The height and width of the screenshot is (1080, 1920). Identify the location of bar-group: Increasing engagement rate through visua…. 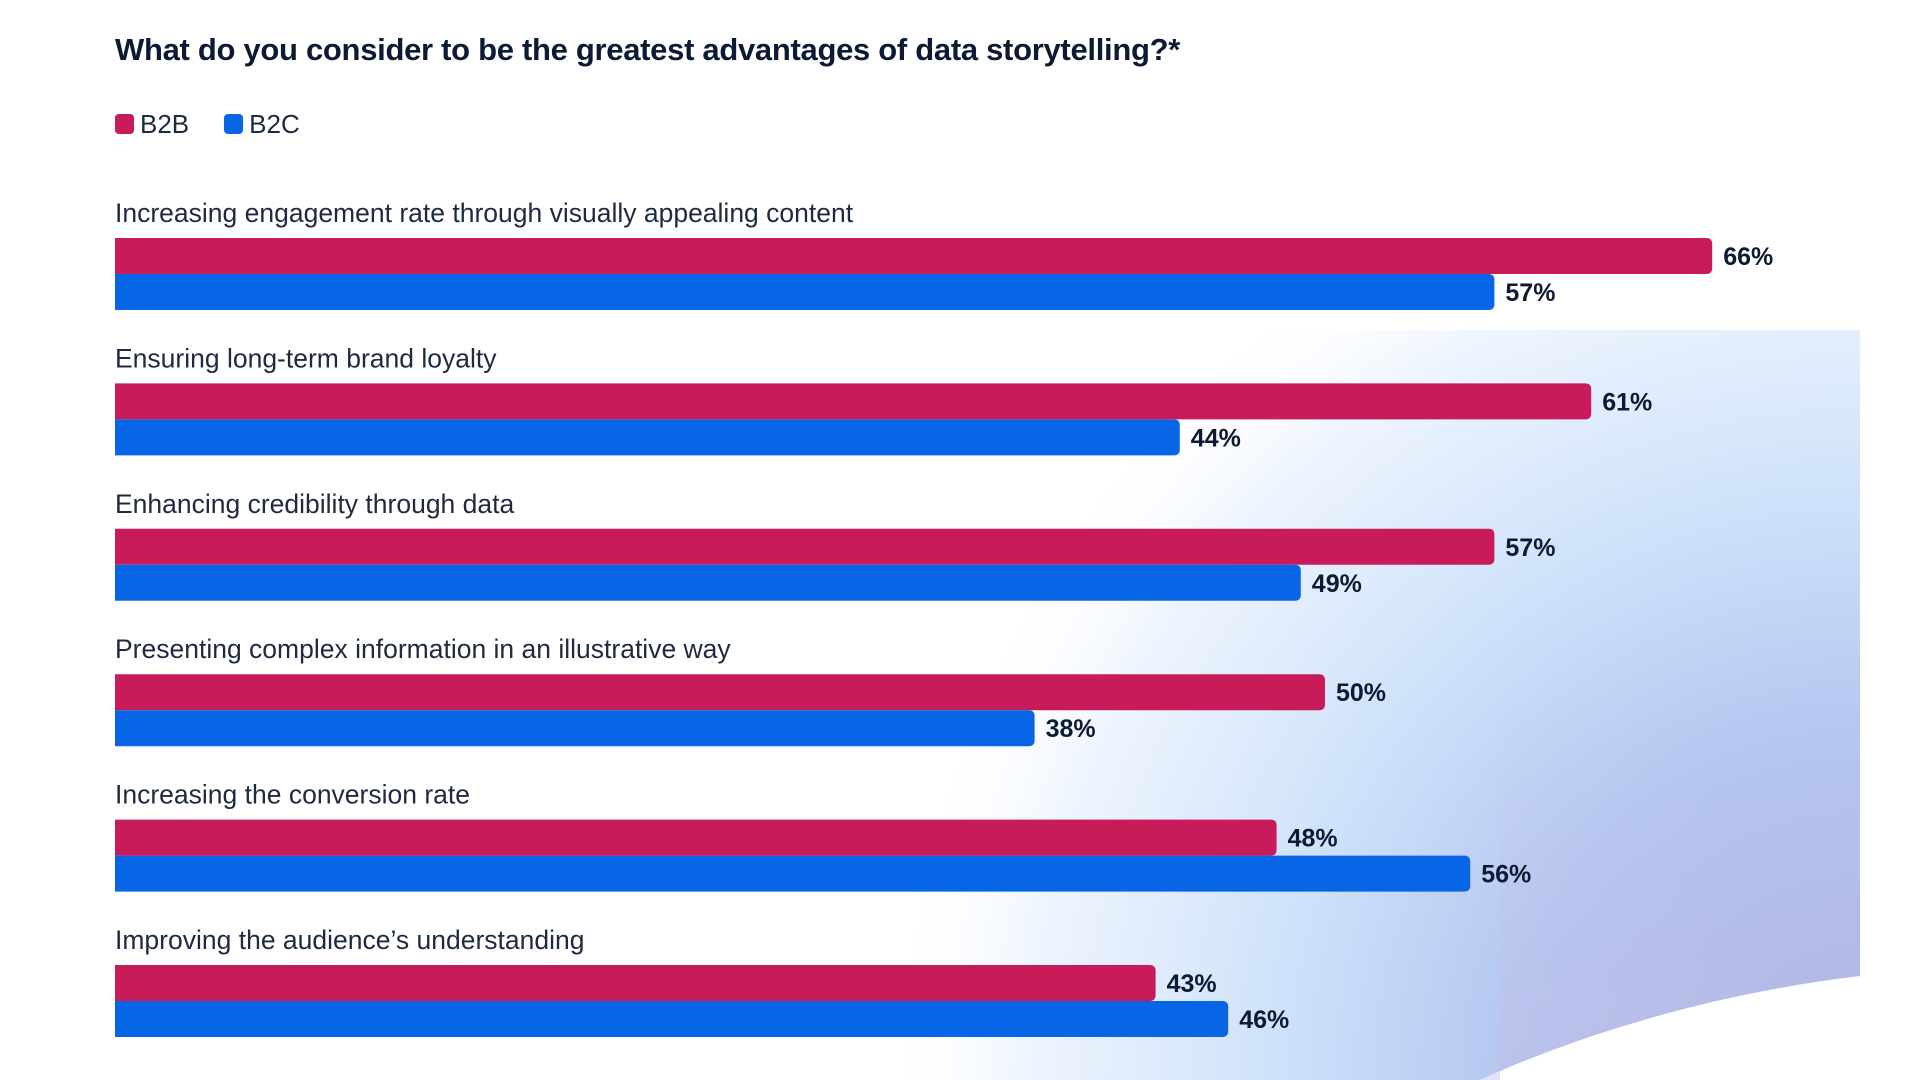
(944, 254).